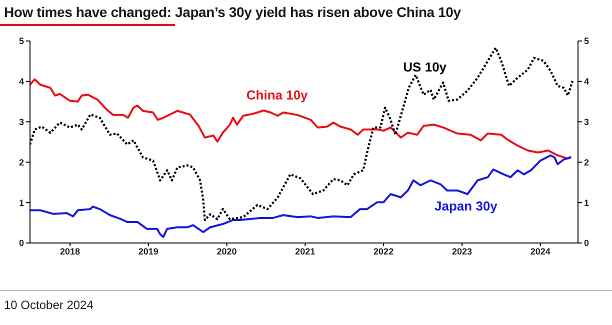 This screenshot has height=325, width=612. What do you see at coordinates (384, 251) in the screenshot?
I see `x-tick-label: 2022` at bounding box center [384, 251].